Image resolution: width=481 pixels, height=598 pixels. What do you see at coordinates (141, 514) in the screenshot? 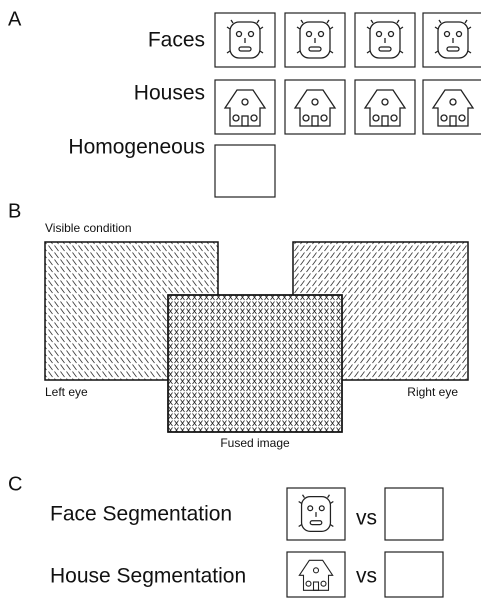
I see `row-label: Face Segmentation` at bounding box center [141, 514].